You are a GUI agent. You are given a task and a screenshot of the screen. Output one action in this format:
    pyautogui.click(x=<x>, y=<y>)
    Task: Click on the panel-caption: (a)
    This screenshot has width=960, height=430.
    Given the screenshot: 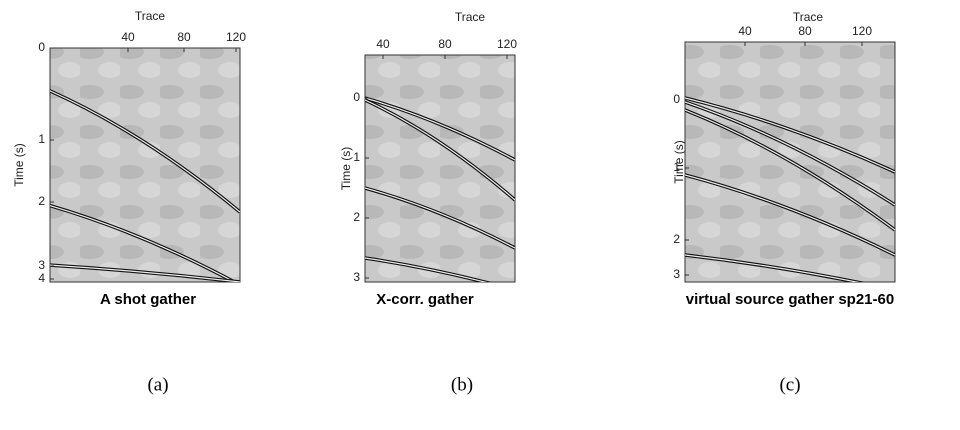 What is the action you would take?
    pyautogui.click(x=157, y=384)
    